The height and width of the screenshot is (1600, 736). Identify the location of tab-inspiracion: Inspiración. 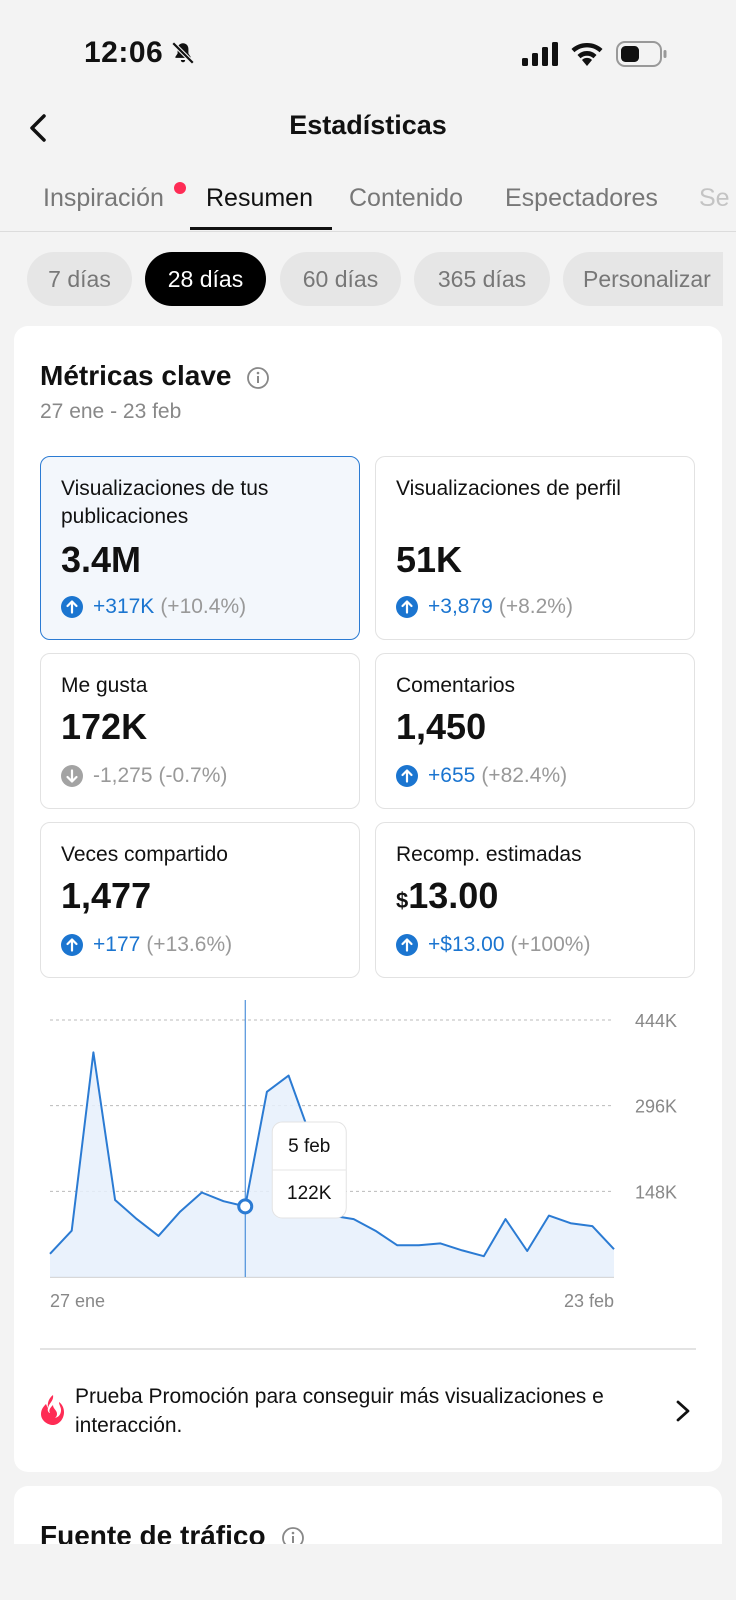
(103, 198).